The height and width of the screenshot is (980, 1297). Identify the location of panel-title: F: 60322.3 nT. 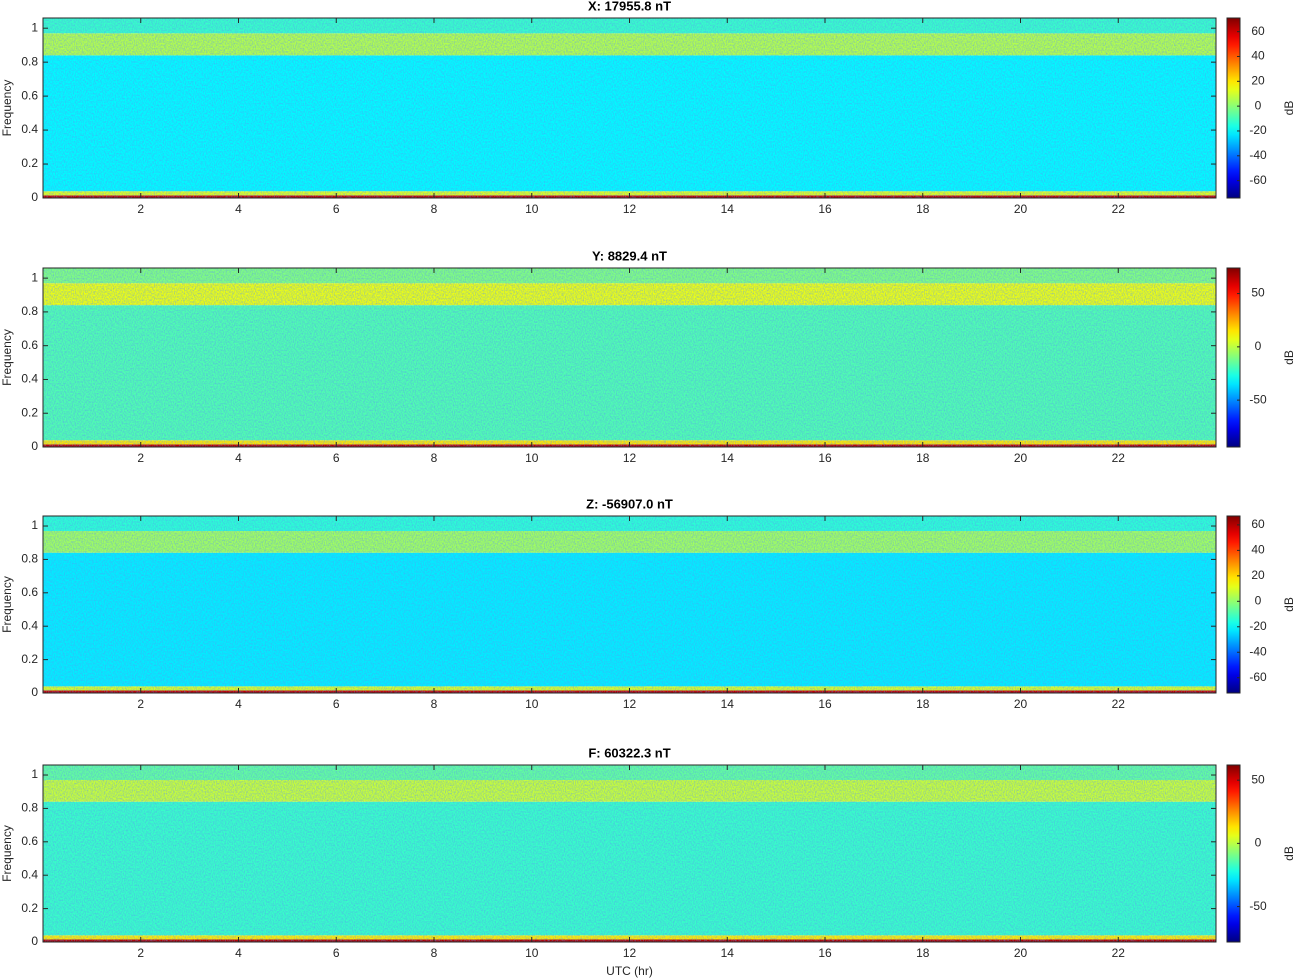
(629, 752).